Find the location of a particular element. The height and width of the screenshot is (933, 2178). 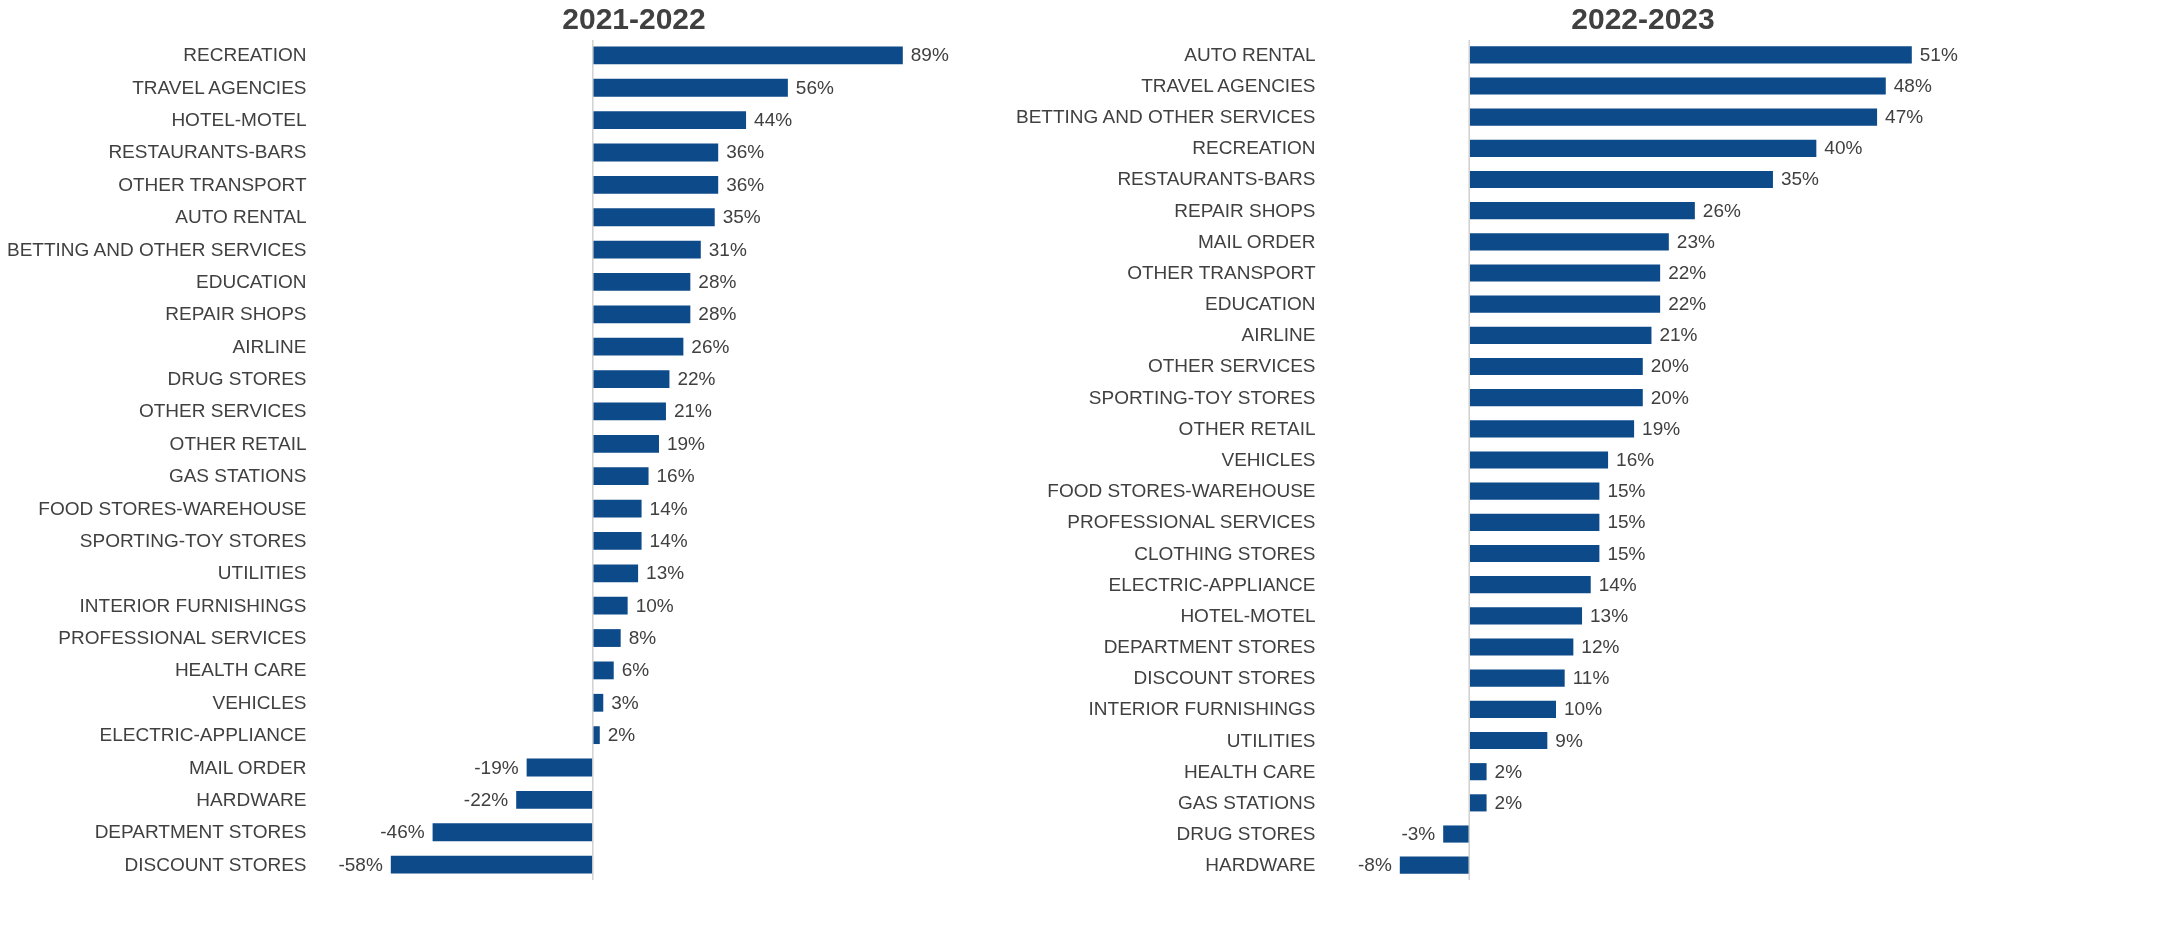

y-tick-label: UTILITIES is located at coordinates (1271, 740).